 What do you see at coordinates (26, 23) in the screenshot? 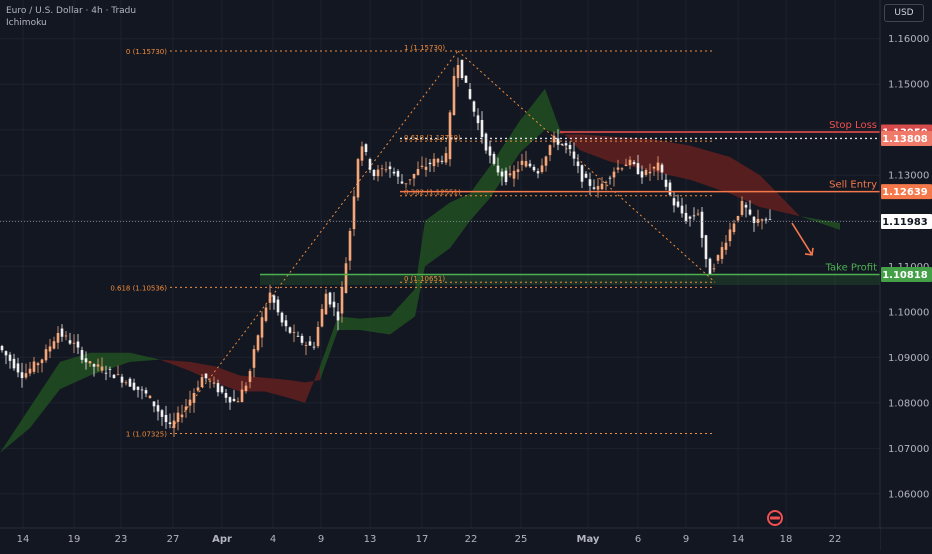
I see `indicator-label: Ichimoku` at bounding box center [26, 23].